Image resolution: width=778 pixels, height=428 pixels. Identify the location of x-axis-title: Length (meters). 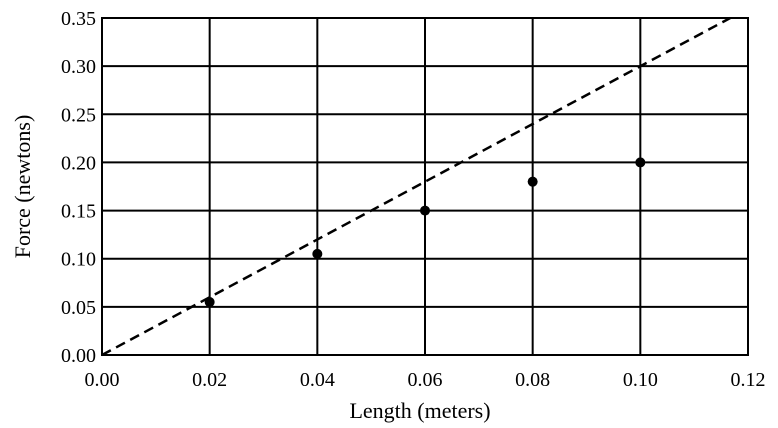
(419, 410).